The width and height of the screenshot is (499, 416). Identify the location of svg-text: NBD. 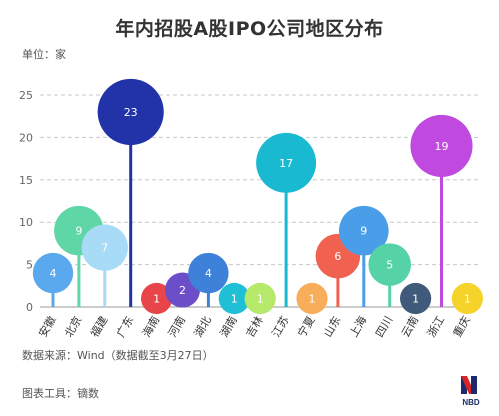
(471, 402).